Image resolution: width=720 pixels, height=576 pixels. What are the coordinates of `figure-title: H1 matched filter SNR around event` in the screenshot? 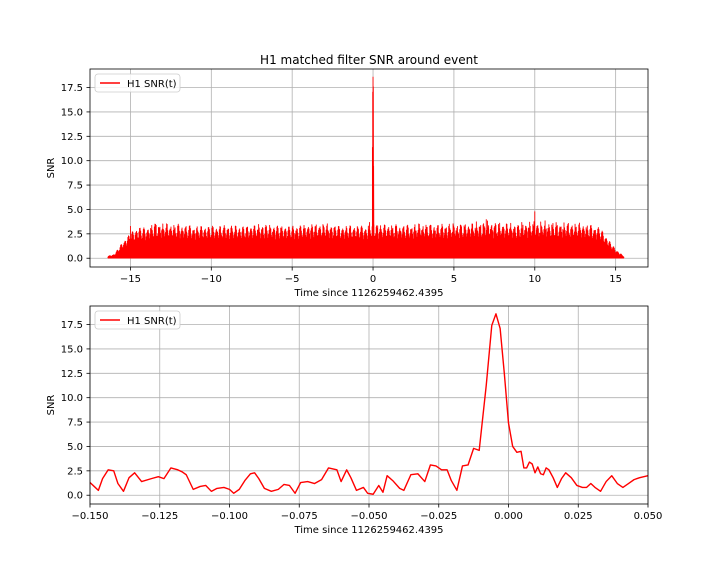 It's located at (369, 60).